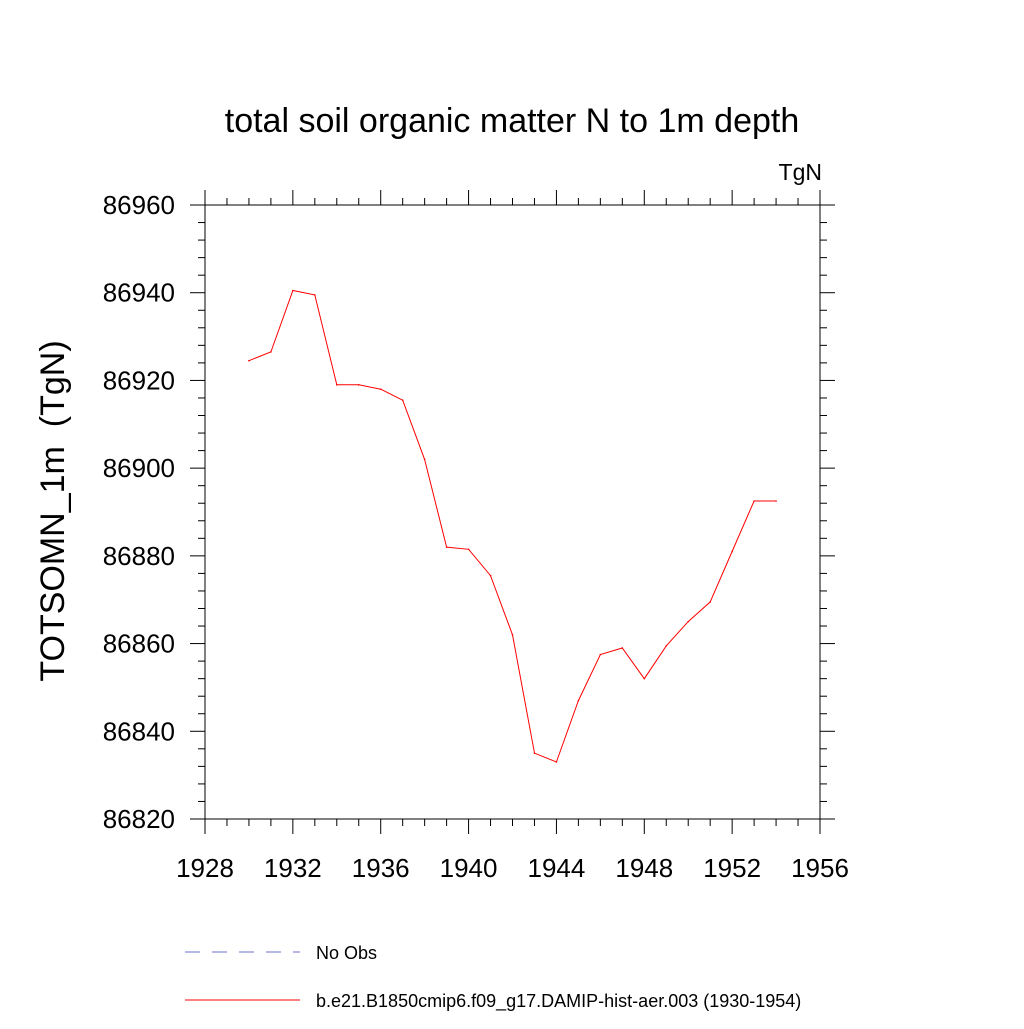 The width and height of the screenshot is (1024, 1029). What do you see at coordinates (644, 868) in the screenshot?
I see `x-tick-label: 1948` at bounding box center [644, 868].